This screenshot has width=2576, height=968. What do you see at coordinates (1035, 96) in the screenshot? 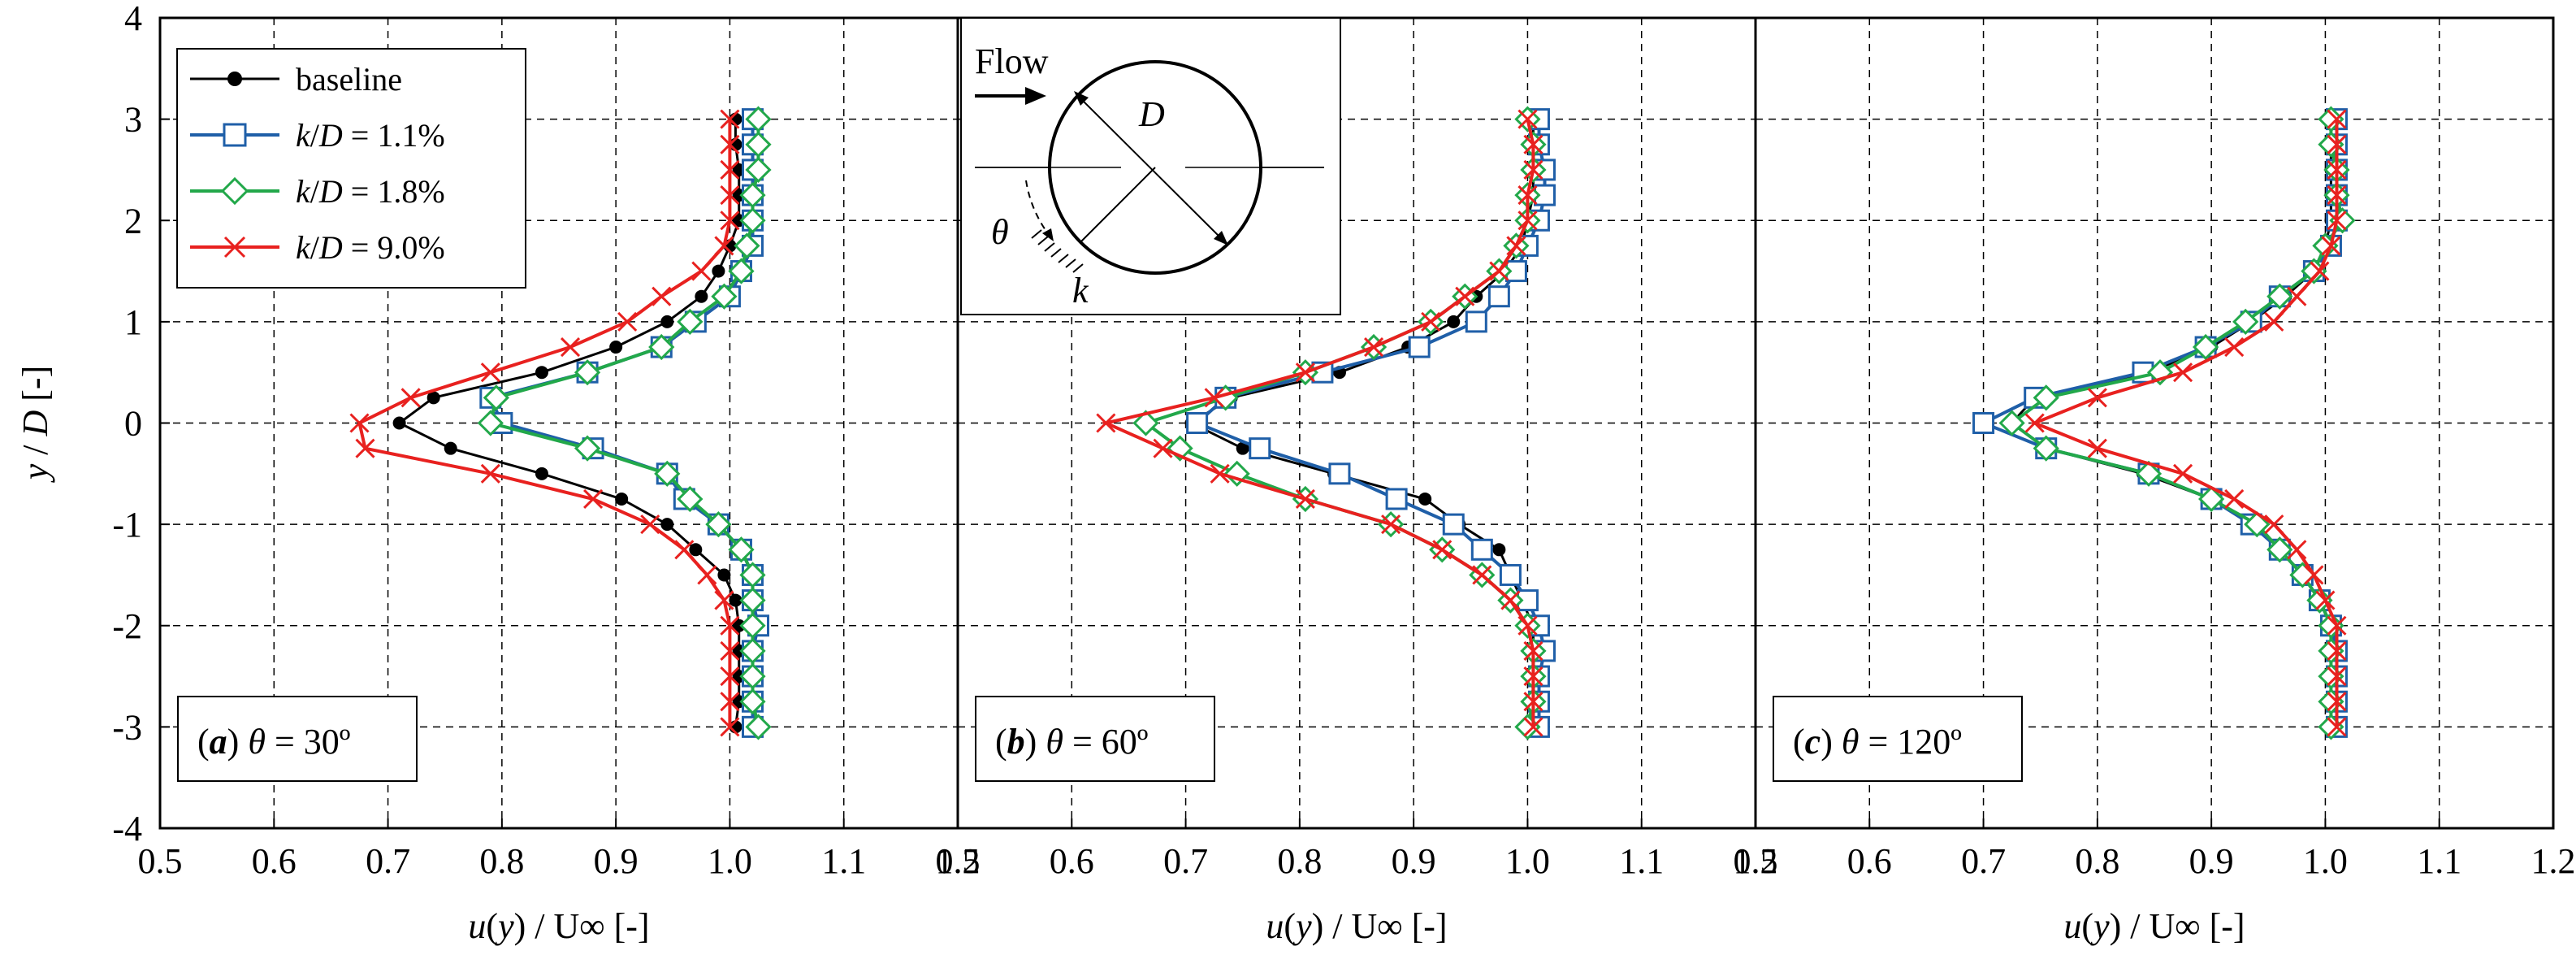
I see `flow-arrow-head` at bounding box center [1035, 96].